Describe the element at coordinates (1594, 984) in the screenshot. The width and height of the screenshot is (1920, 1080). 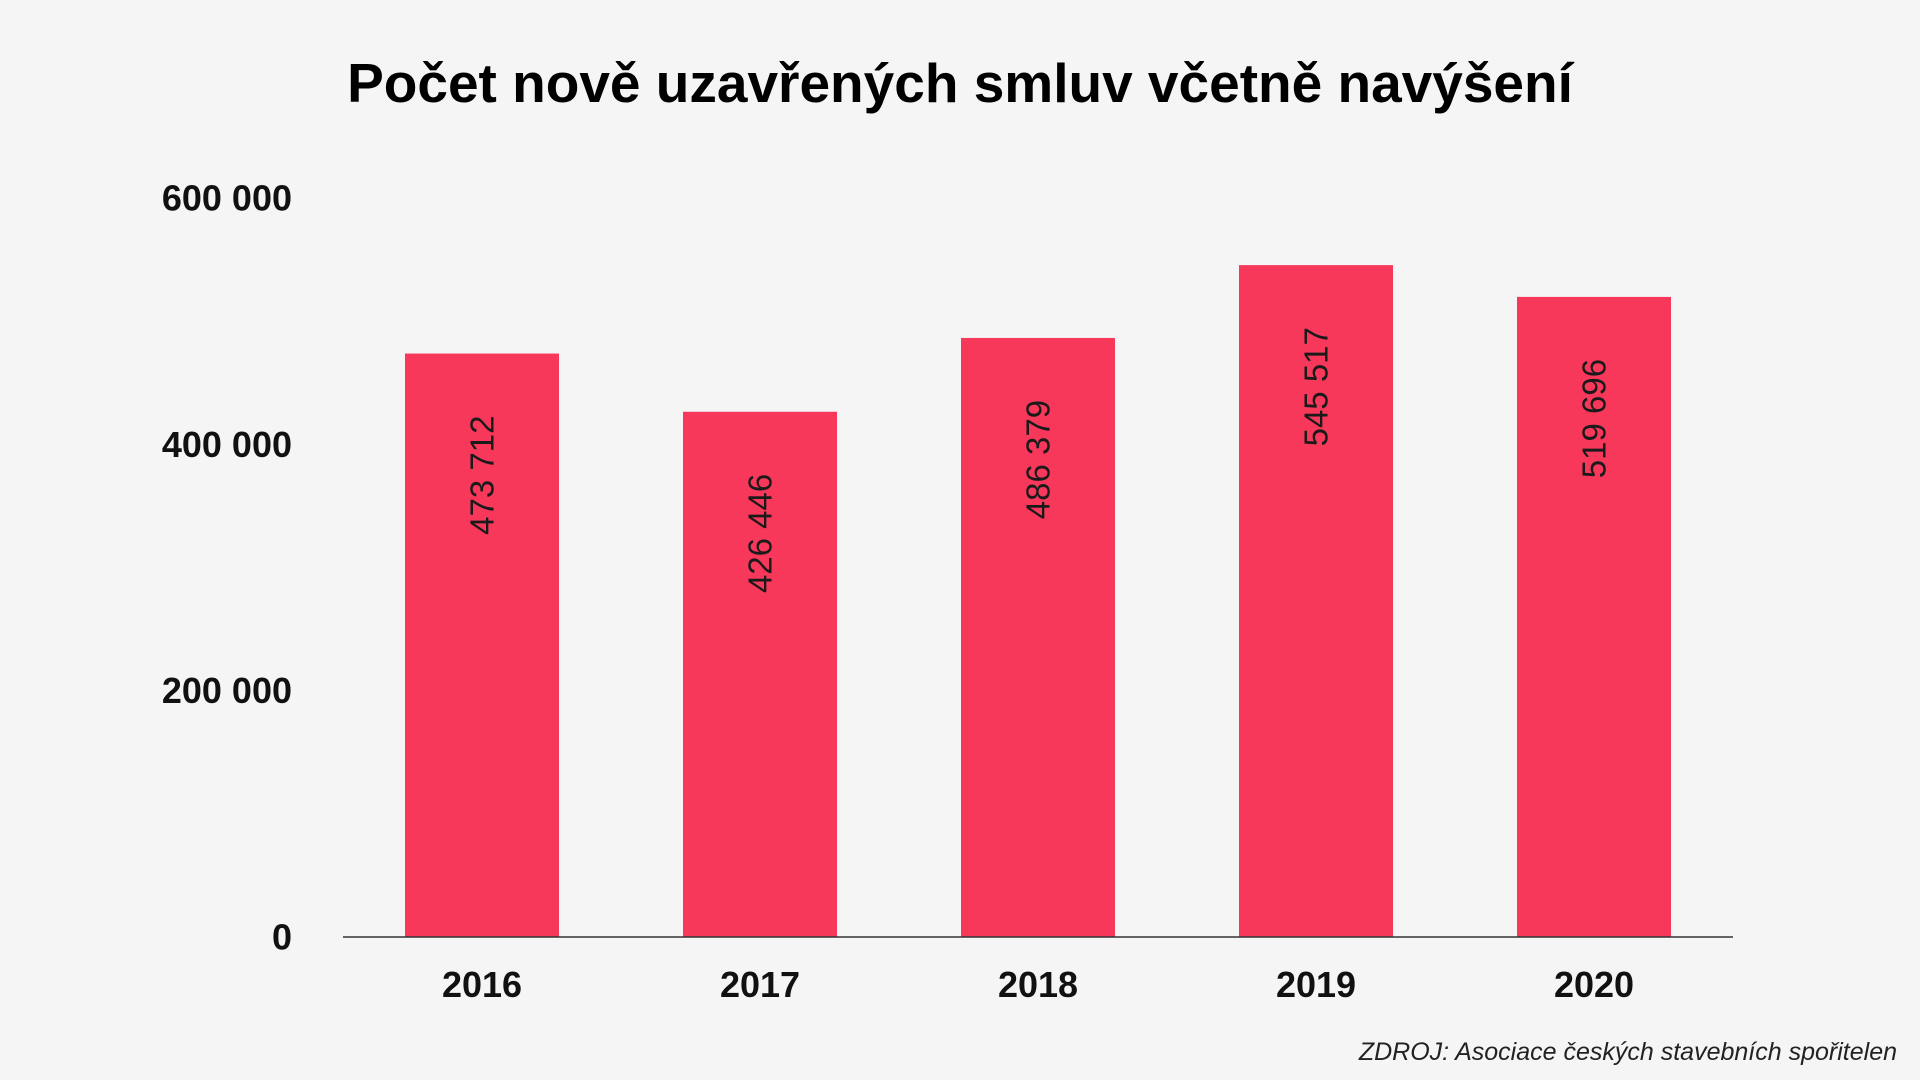
I see `x-tick-label-2020: 2020` at that location.